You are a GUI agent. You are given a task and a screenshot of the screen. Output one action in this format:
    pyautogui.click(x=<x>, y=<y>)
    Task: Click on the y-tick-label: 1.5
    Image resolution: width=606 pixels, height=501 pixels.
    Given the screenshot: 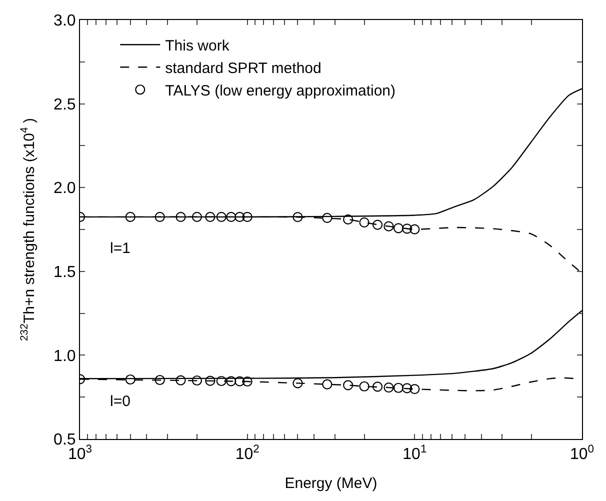 What is the action you would take?
    pyautogui.click(x=65, y=272)
    